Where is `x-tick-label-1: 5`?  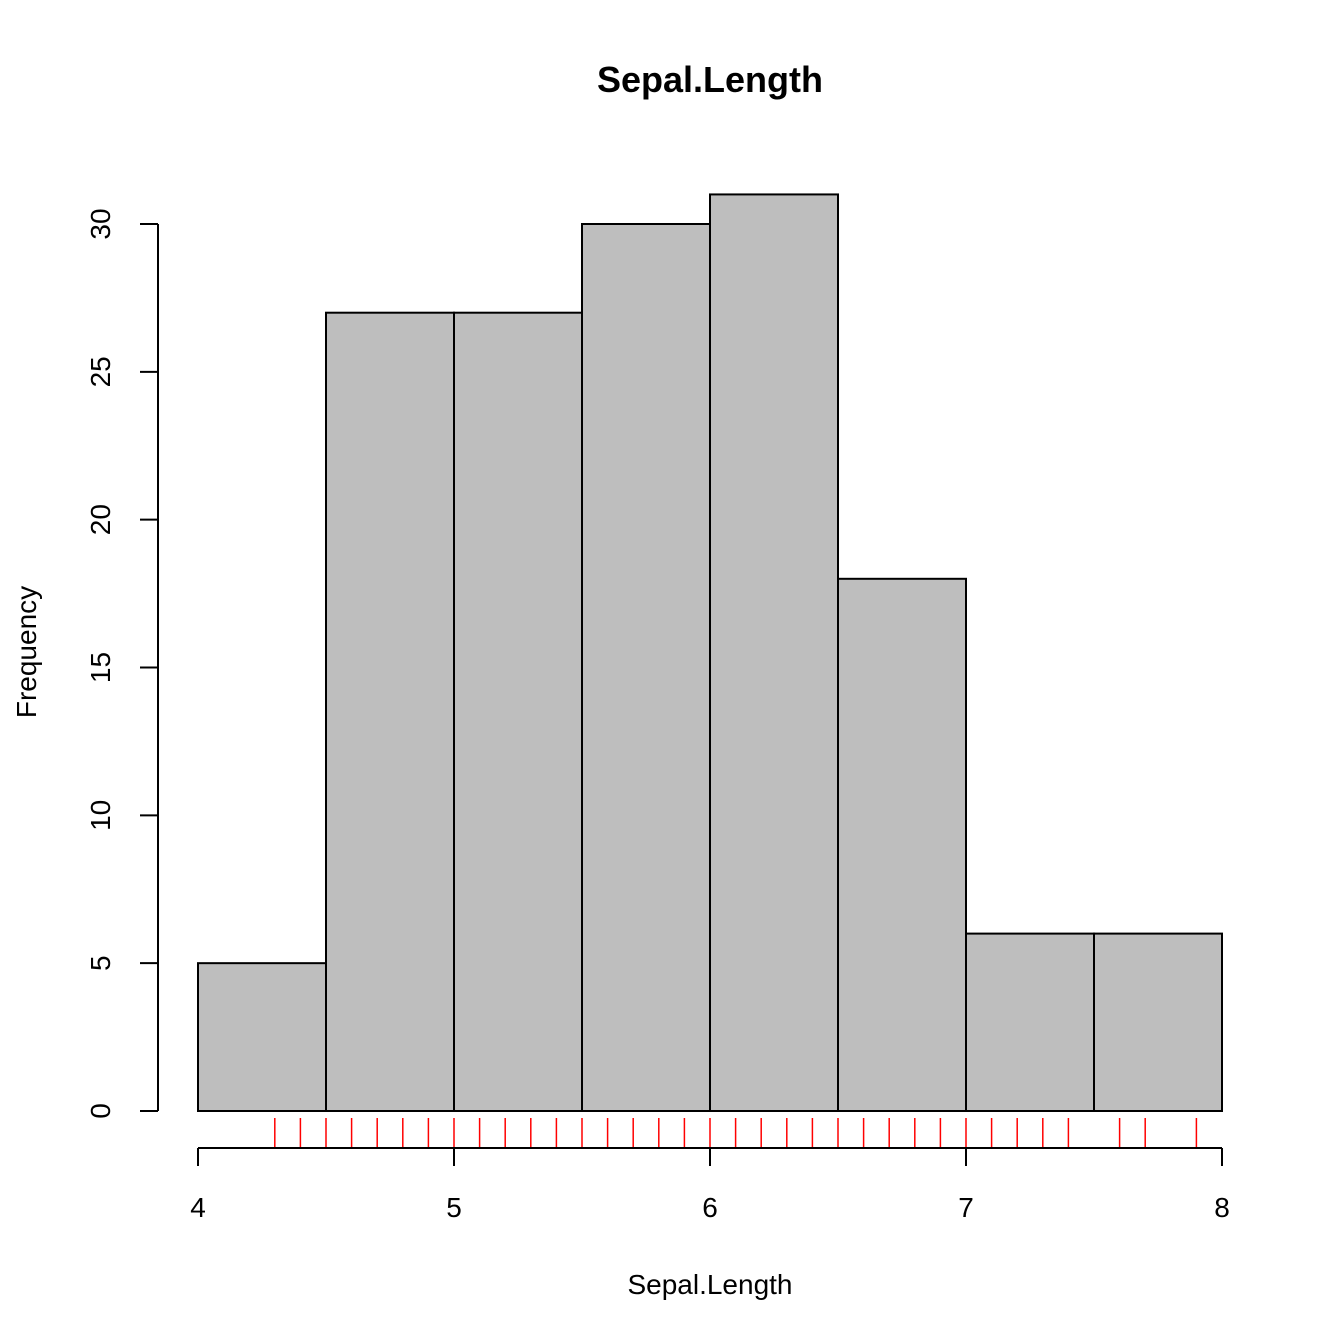
x-tick-label-1: 5 is located at coordinates (454, 1207).